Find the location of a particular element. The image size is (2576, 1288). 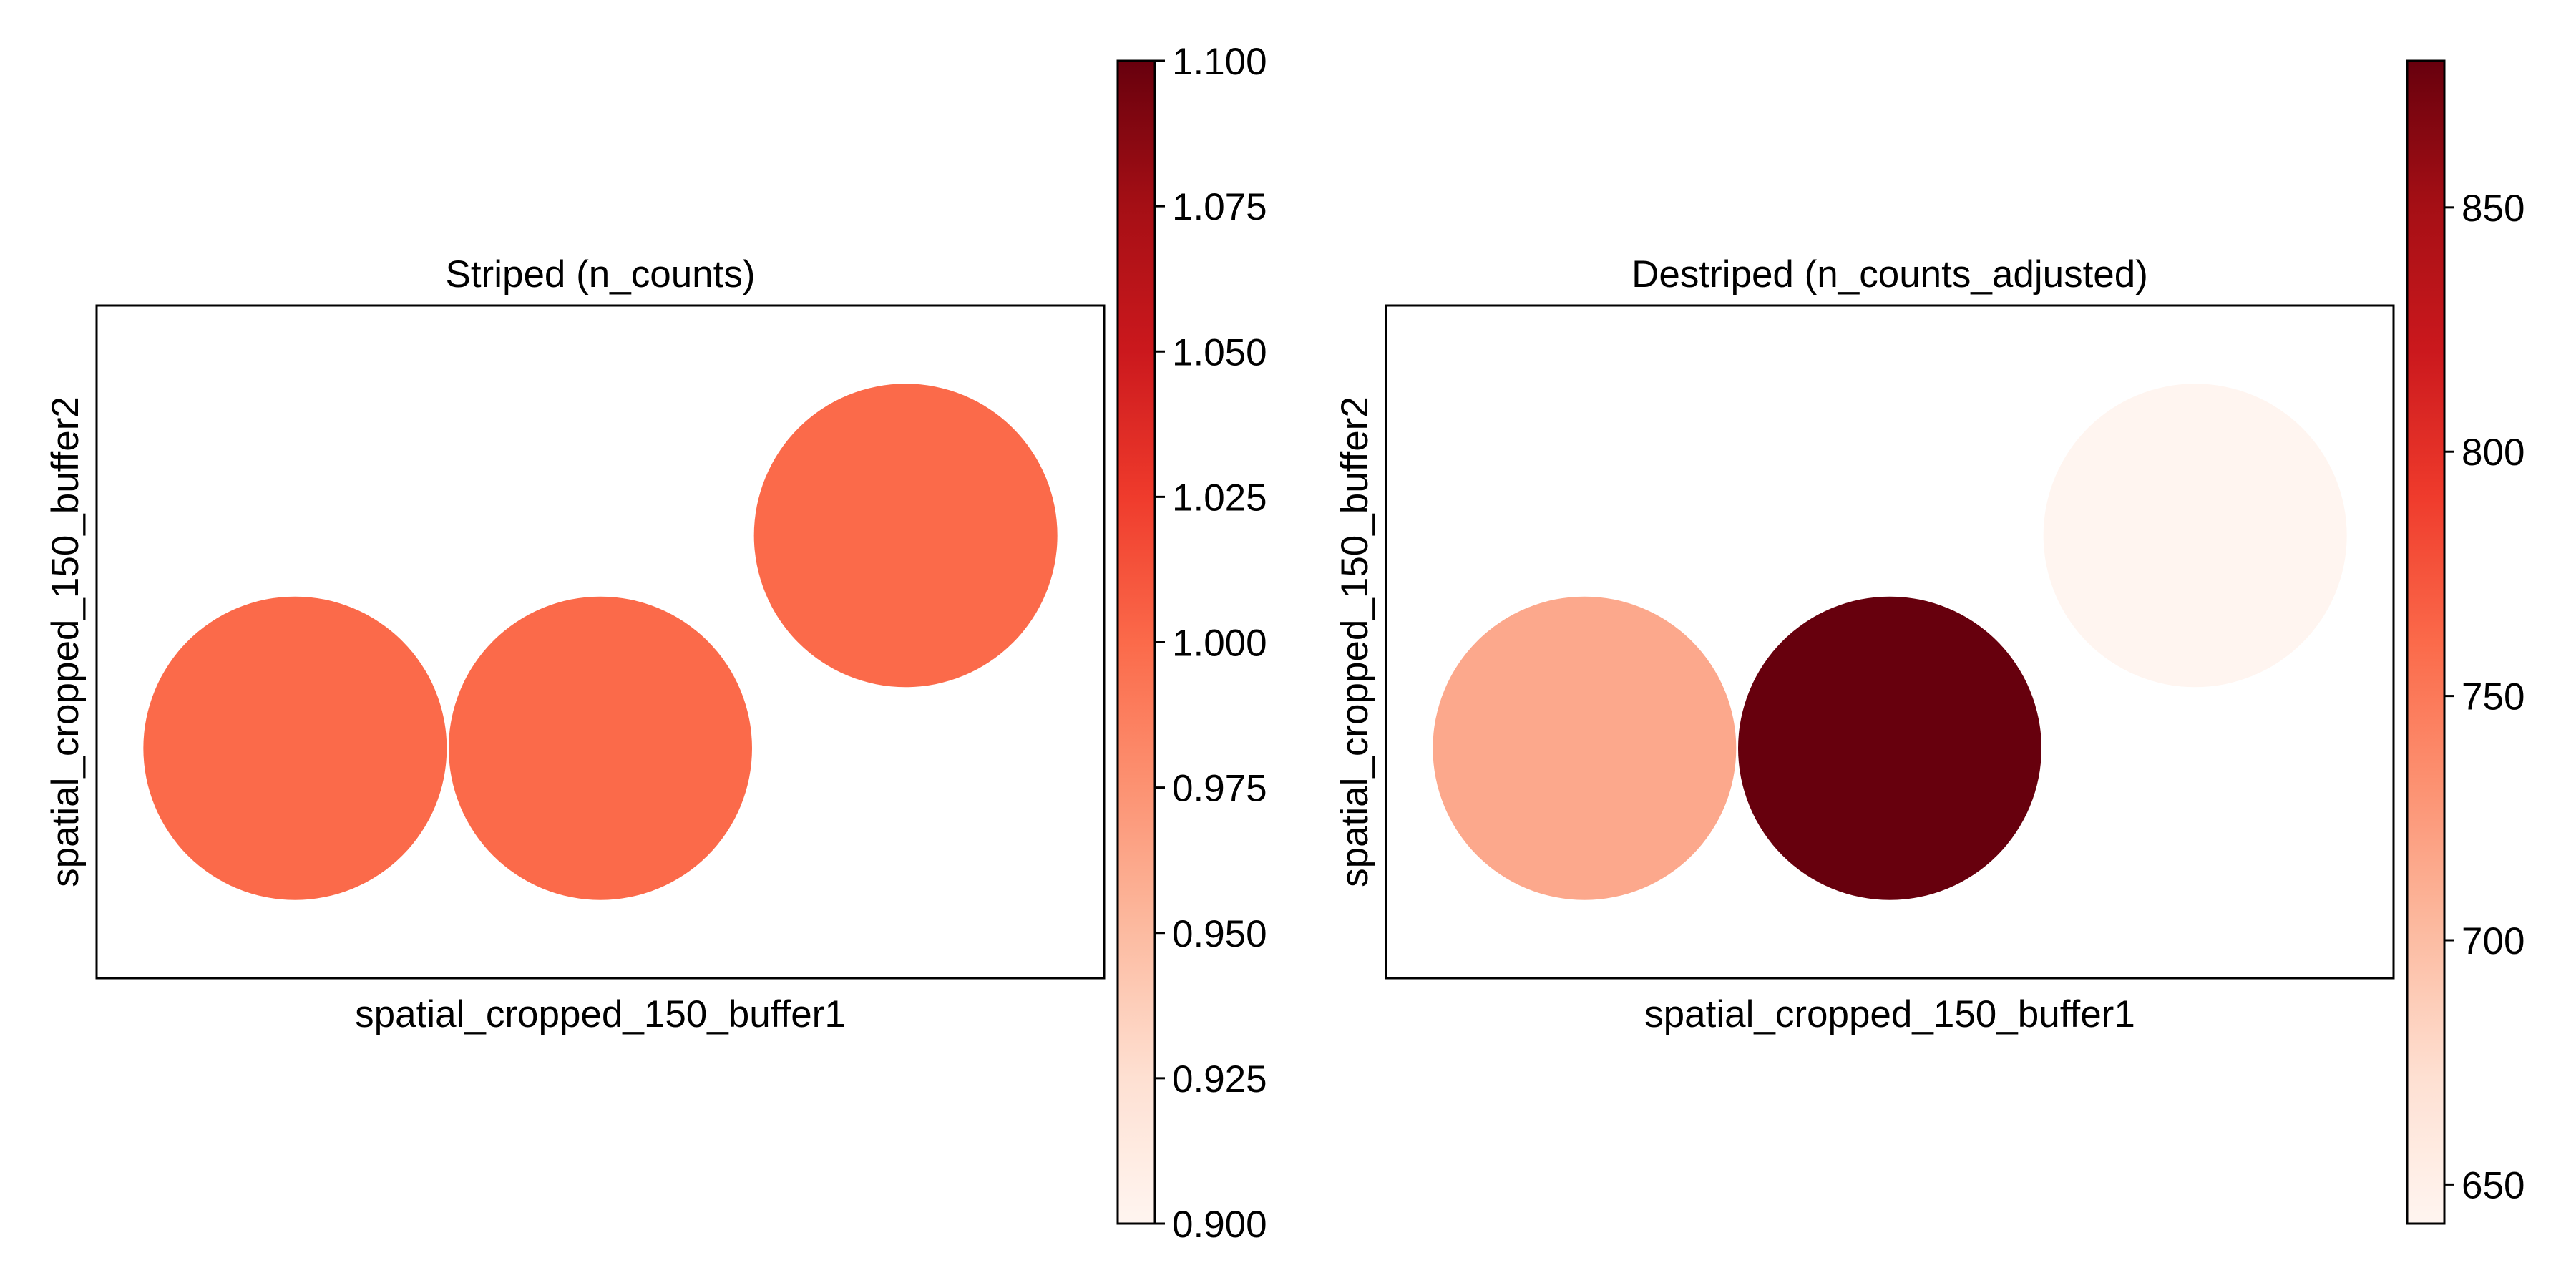

chart-title: Striped (n_counts) is located at coordinates (600, 274).